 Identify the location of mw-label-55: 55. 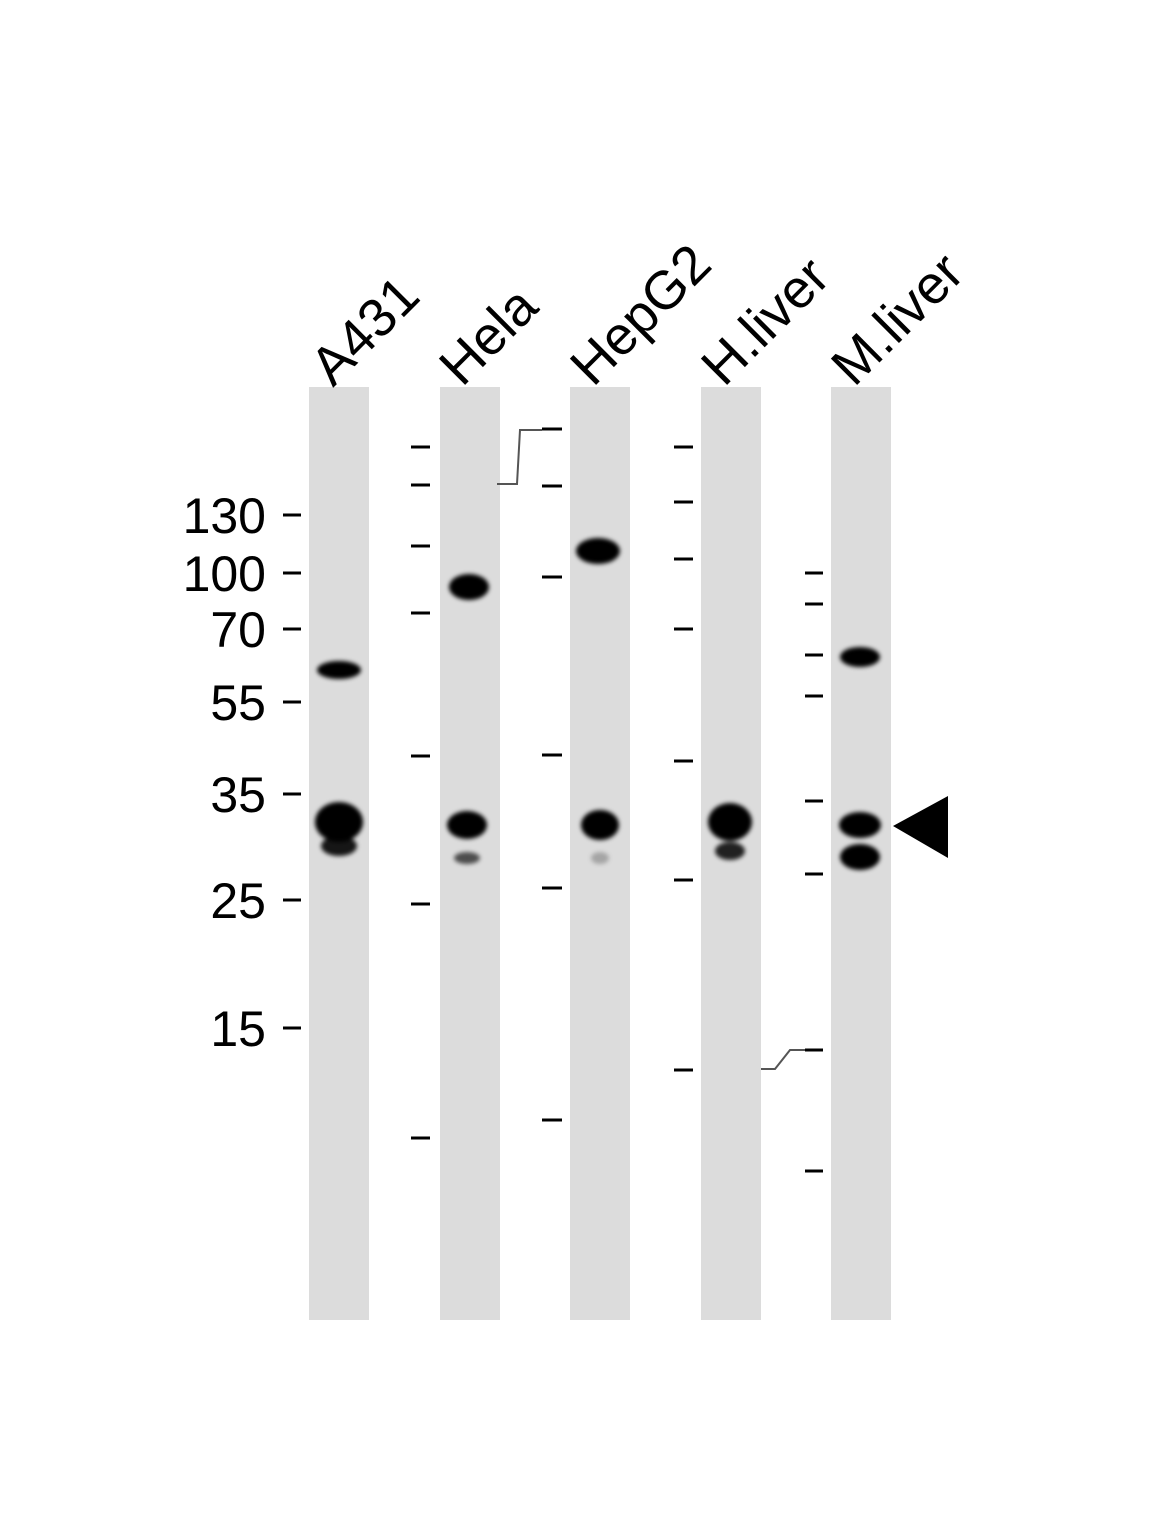
(238, 703).